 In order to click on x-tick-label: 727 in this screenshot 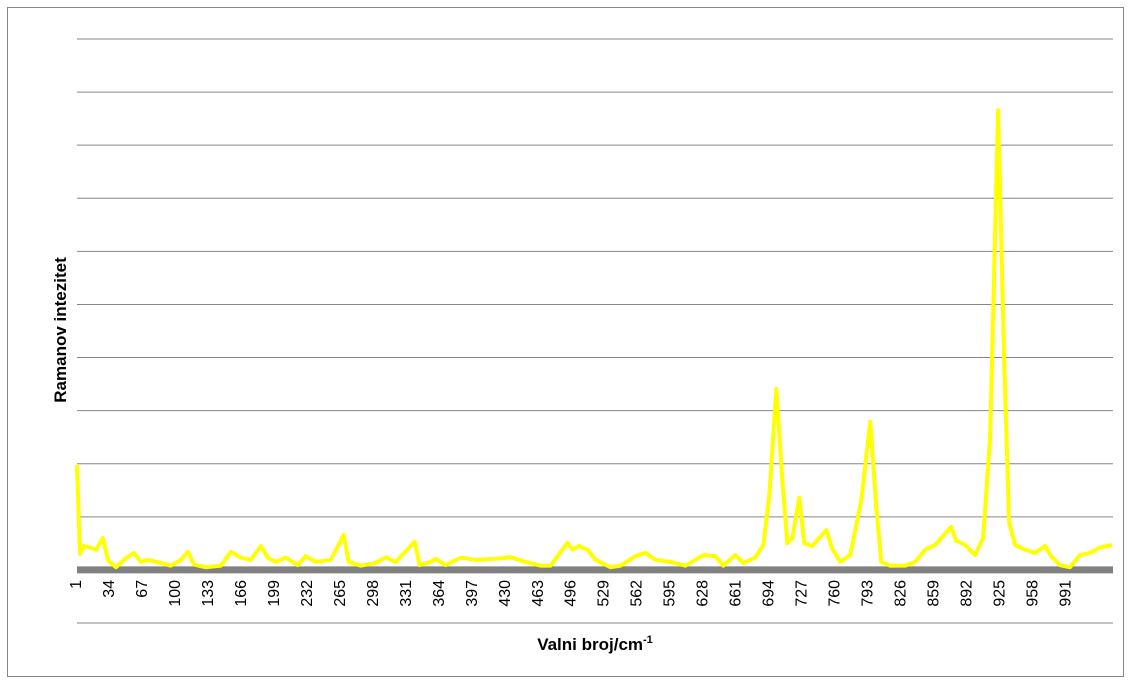, I will do `click(802, 593)`.